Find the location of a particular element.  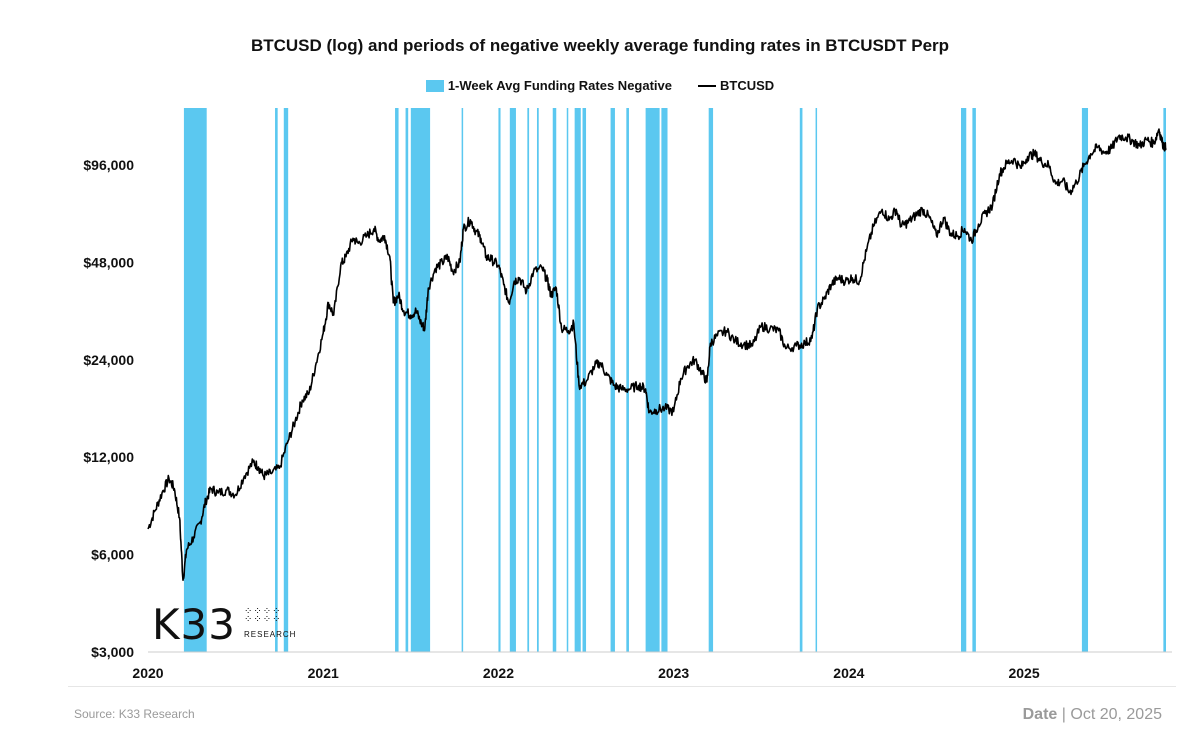

y-tick-label-2: $12,000 is located at coordinates (108, 457).